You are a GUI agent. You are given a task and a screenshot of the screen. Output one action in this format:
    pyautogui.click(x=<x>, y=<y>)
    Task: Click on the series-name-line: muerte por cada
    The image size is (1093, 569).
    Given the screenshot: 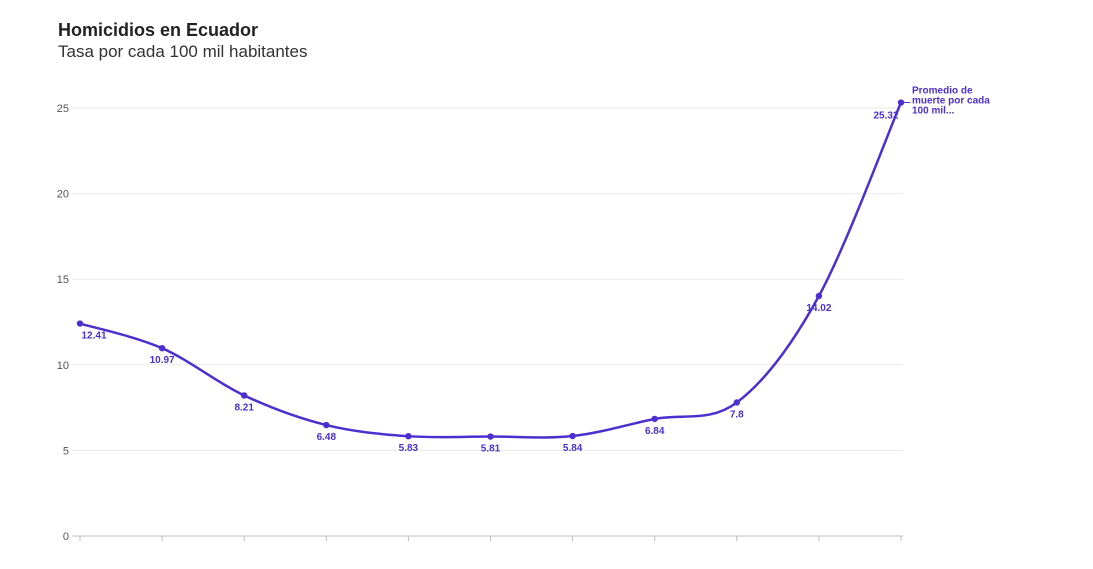 What is the action you would take?
    pyautogui.click(x=951, y=101)
    